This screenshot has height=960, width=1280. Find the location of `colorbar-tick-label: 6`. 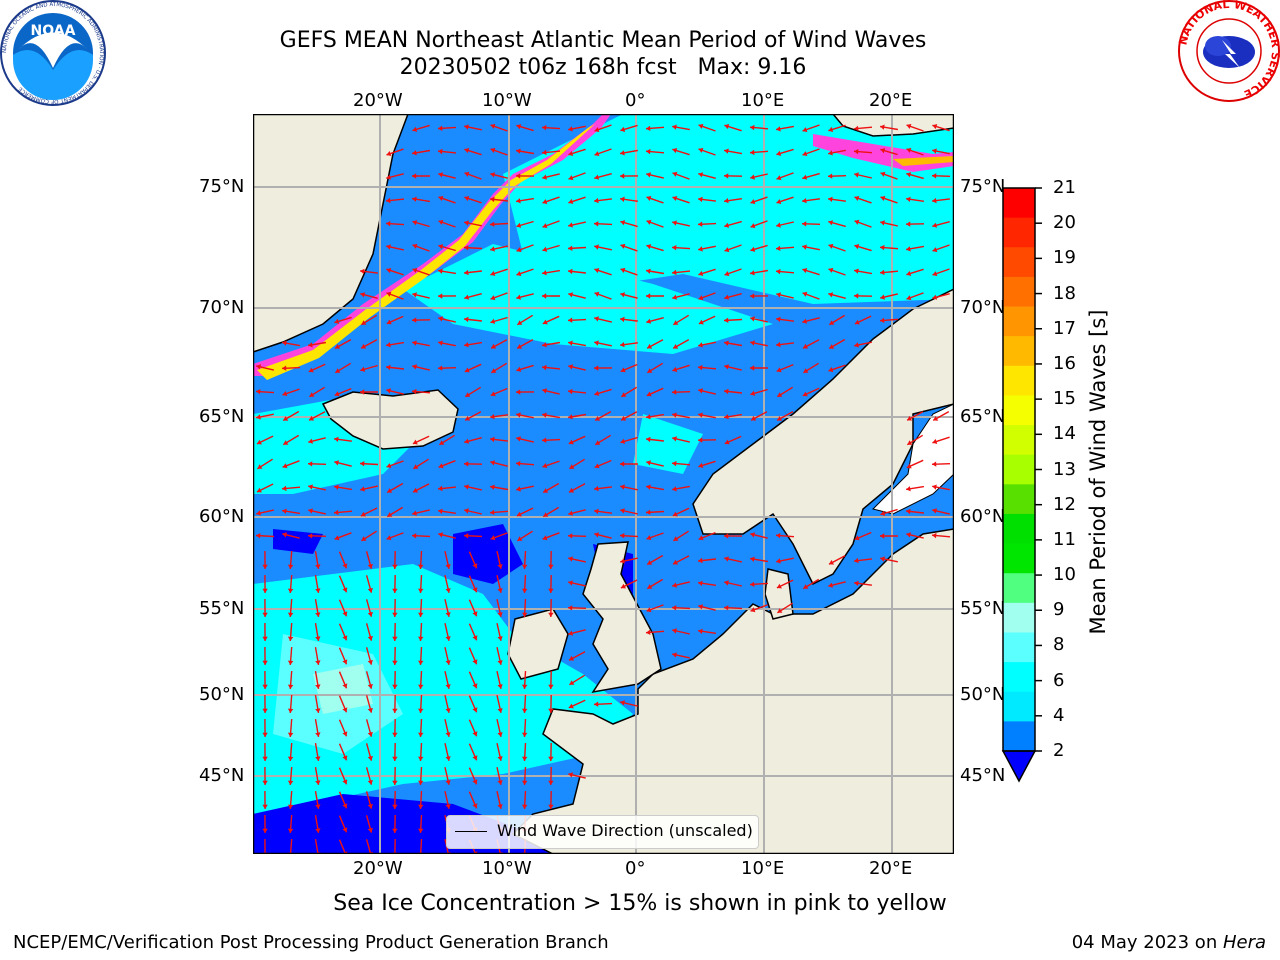

colorbar-tick-label: 6 is located at coordinates (1059, 680).